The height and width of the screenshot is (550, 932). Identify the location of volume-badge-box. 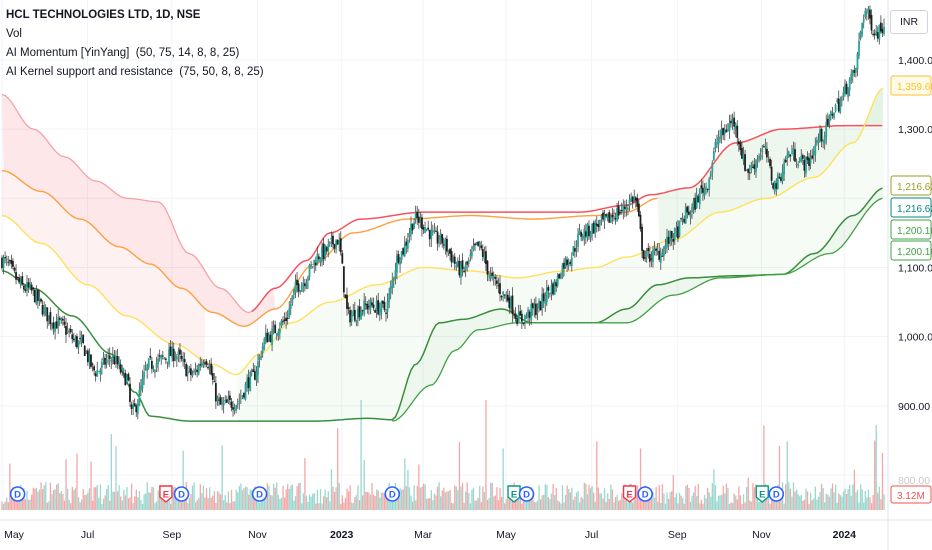
(911, 494).